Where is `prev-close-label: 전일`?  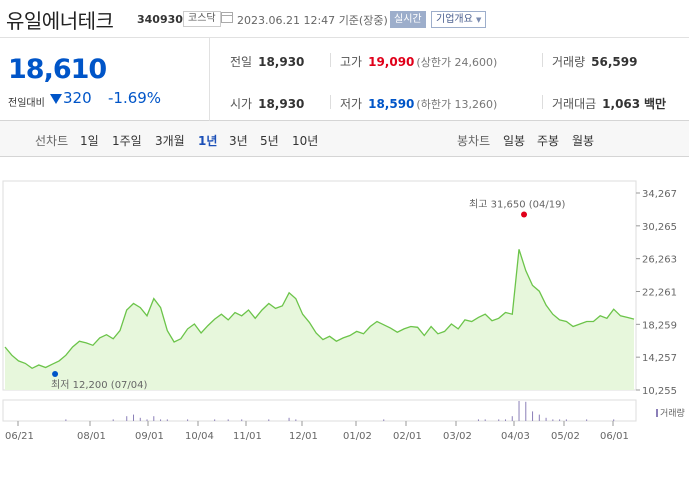 prev-close-label: 전일 is located at coordinates (241, 62).